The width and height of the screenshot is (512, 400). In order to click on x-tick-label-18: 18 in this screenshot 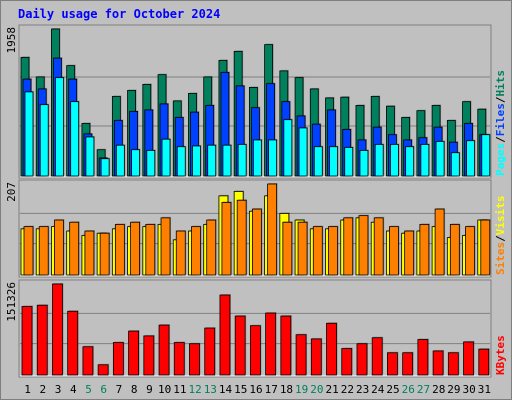, I will do `click(286, 389)`.